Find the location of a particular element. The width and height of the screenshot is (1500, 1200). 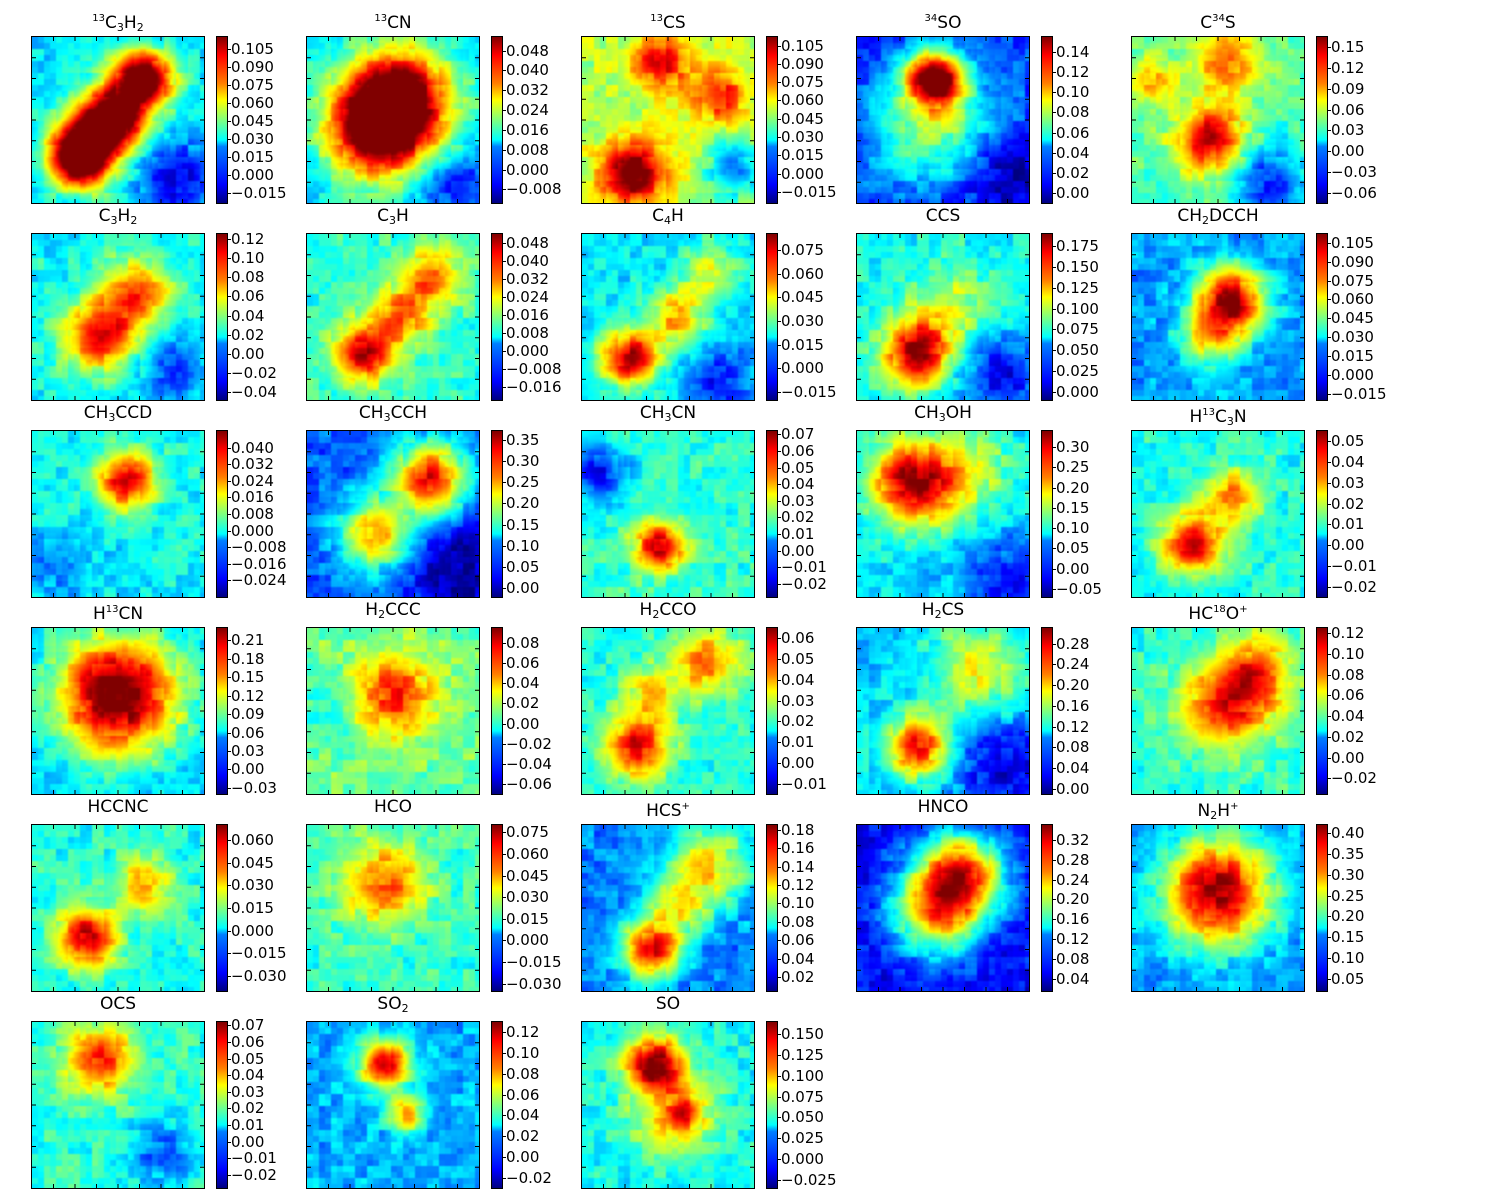

panel-title: HCCNC is located at coordinates (118, 807).